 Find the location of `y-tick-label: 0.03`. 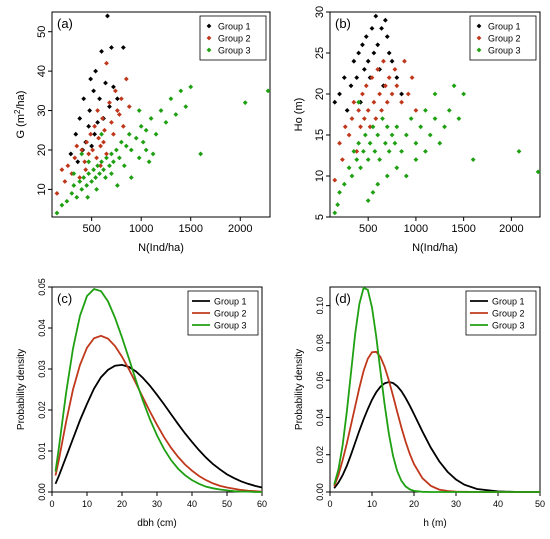

y-tick-label: 0.03 is located at coordinates (42, 369).